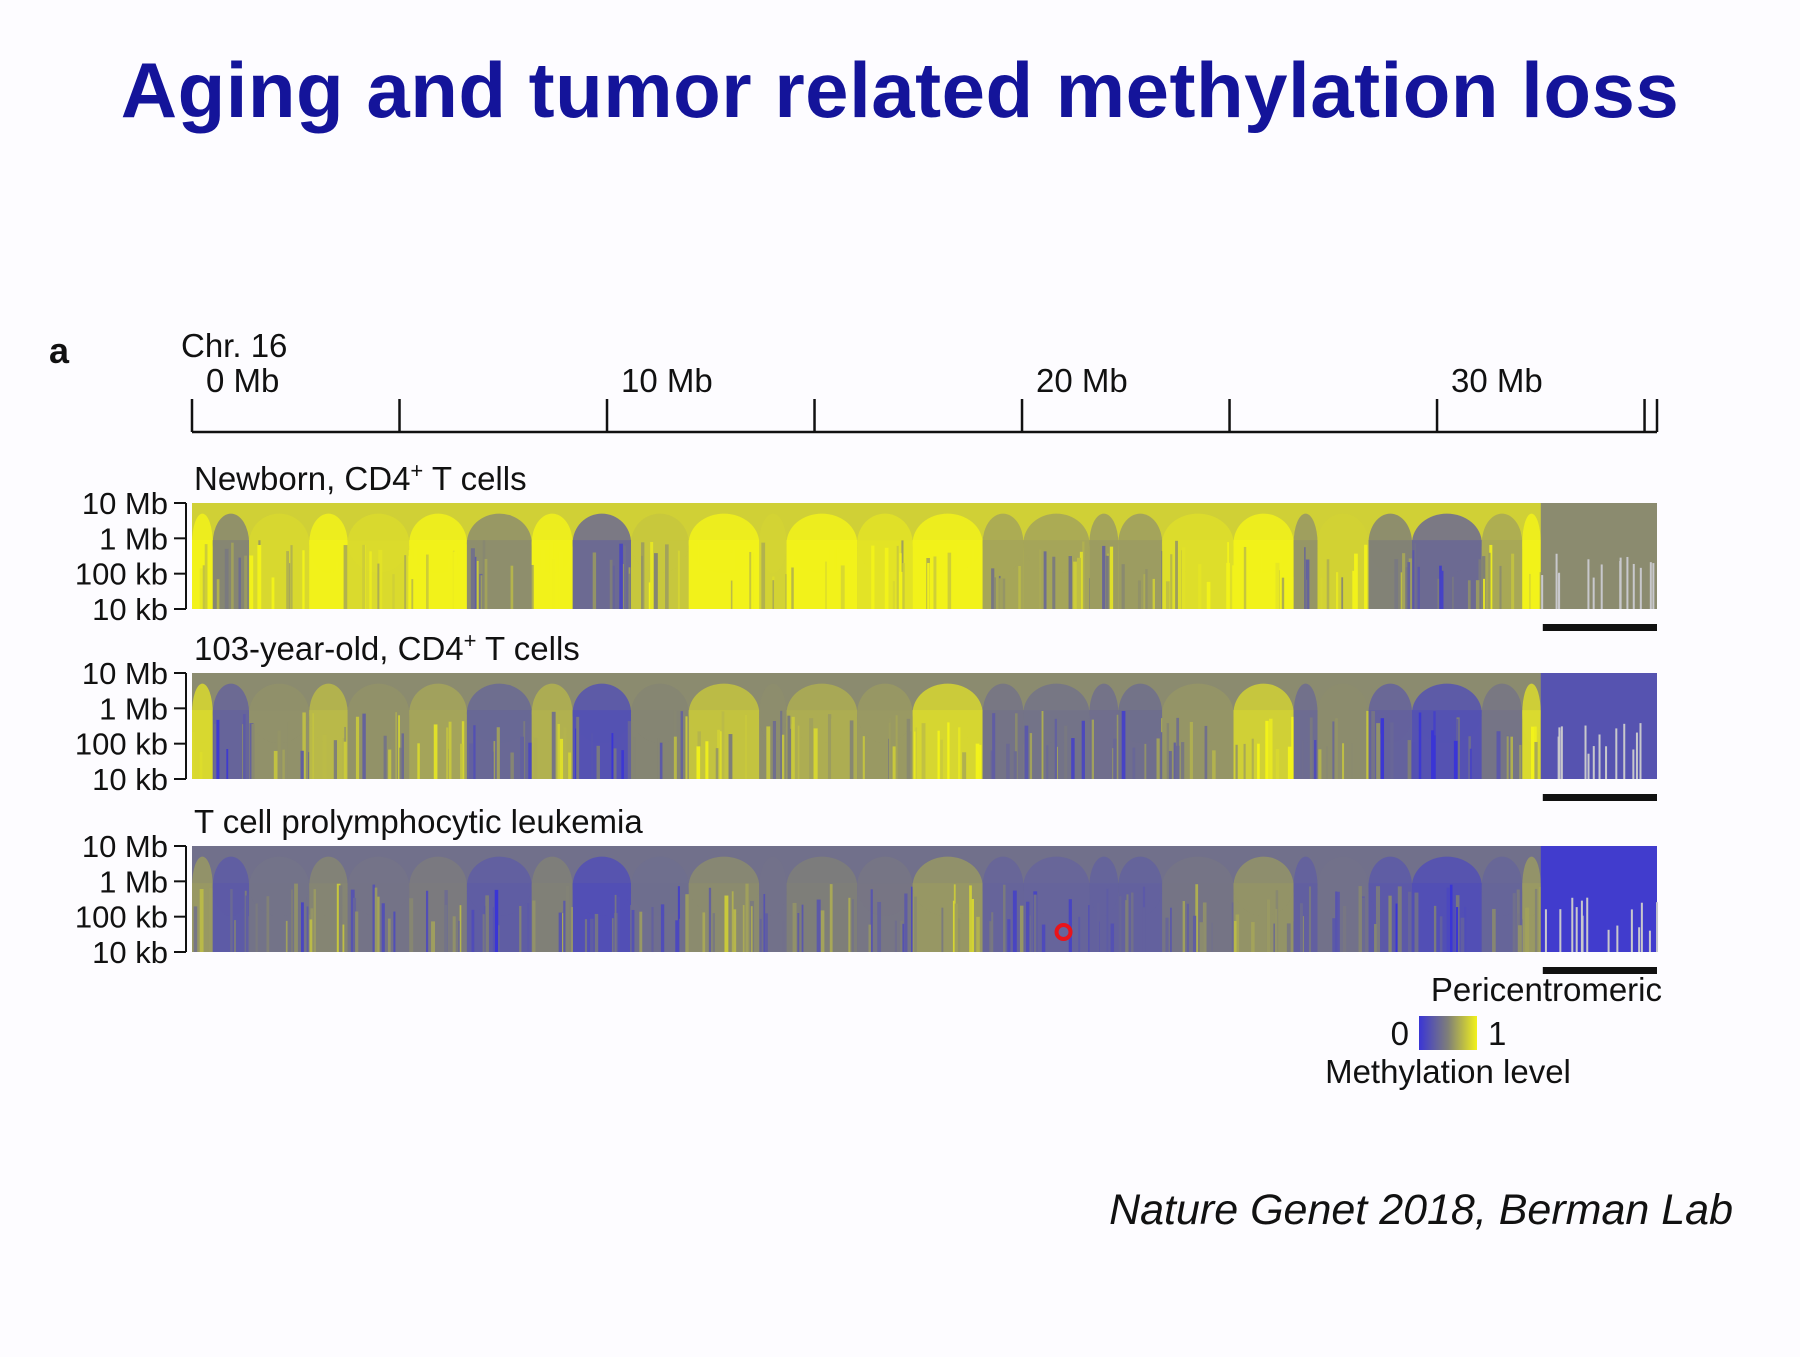 The width and height of the screenshot is (1800, 1357). What do you see at coordinates (121, 744) in the screenshot?
I see `y-tick-label: 100 kb` at bounding box center [121, 744].